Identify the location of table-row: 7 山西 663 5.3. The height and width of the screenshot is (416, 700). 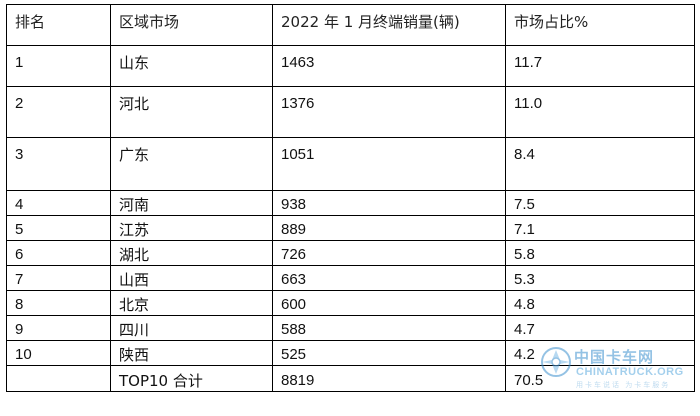
(350, 278).